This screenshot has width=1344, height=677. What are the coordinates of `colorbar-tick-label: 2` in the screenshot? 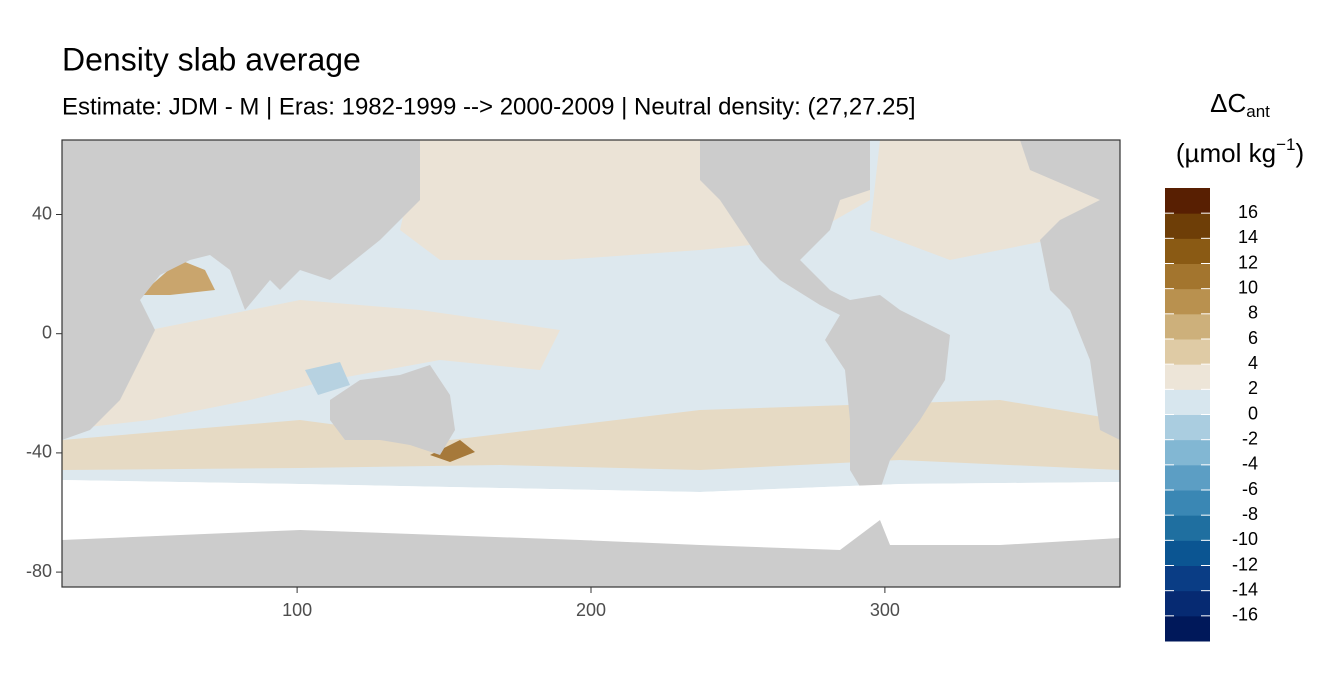 It's located at (1253, 388).